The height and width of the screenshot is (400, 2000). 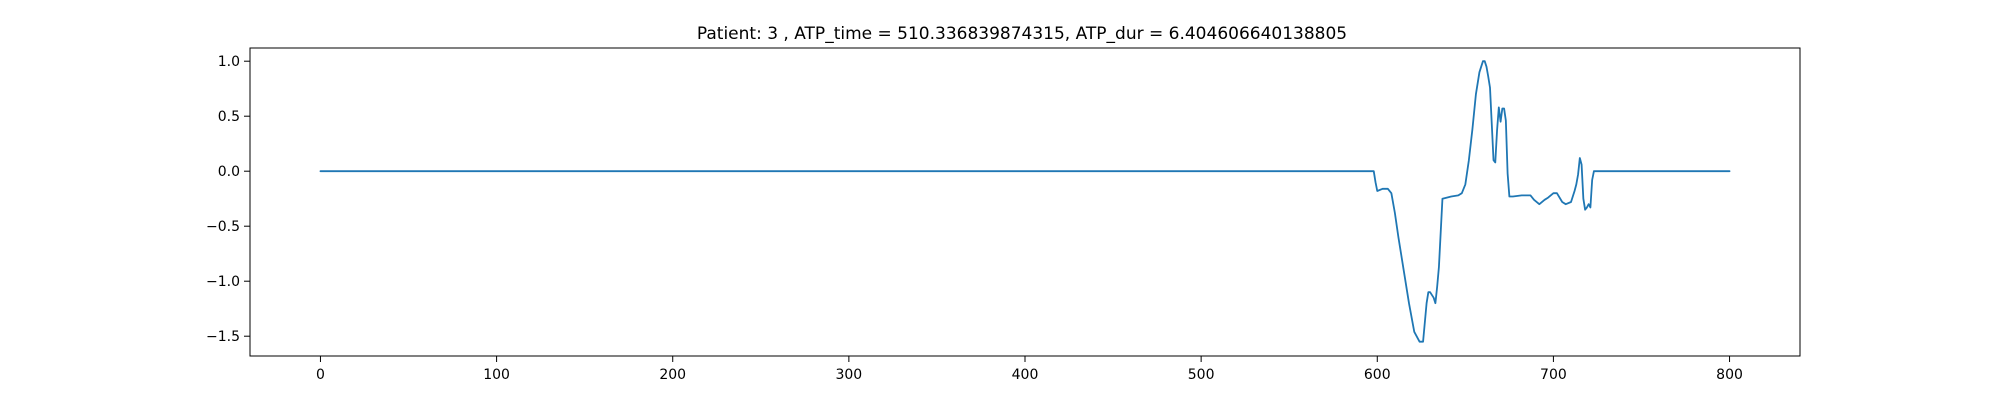 I want to click on y-tick-label: 0.0, so click(x=229, y=172).